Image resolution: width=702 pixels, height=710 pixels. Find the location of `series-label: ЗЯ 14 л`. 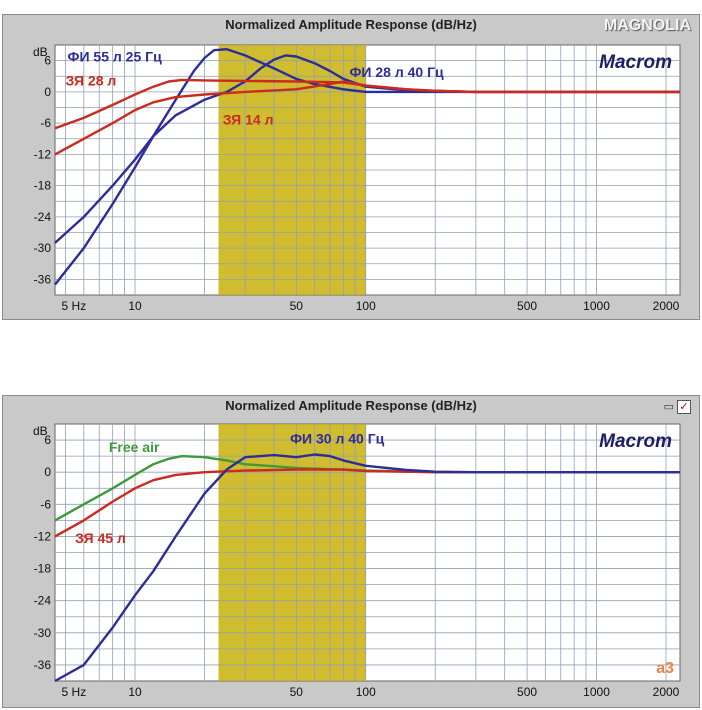

series-label: ЗЯ 14 л is located at coordinates (248, 120).